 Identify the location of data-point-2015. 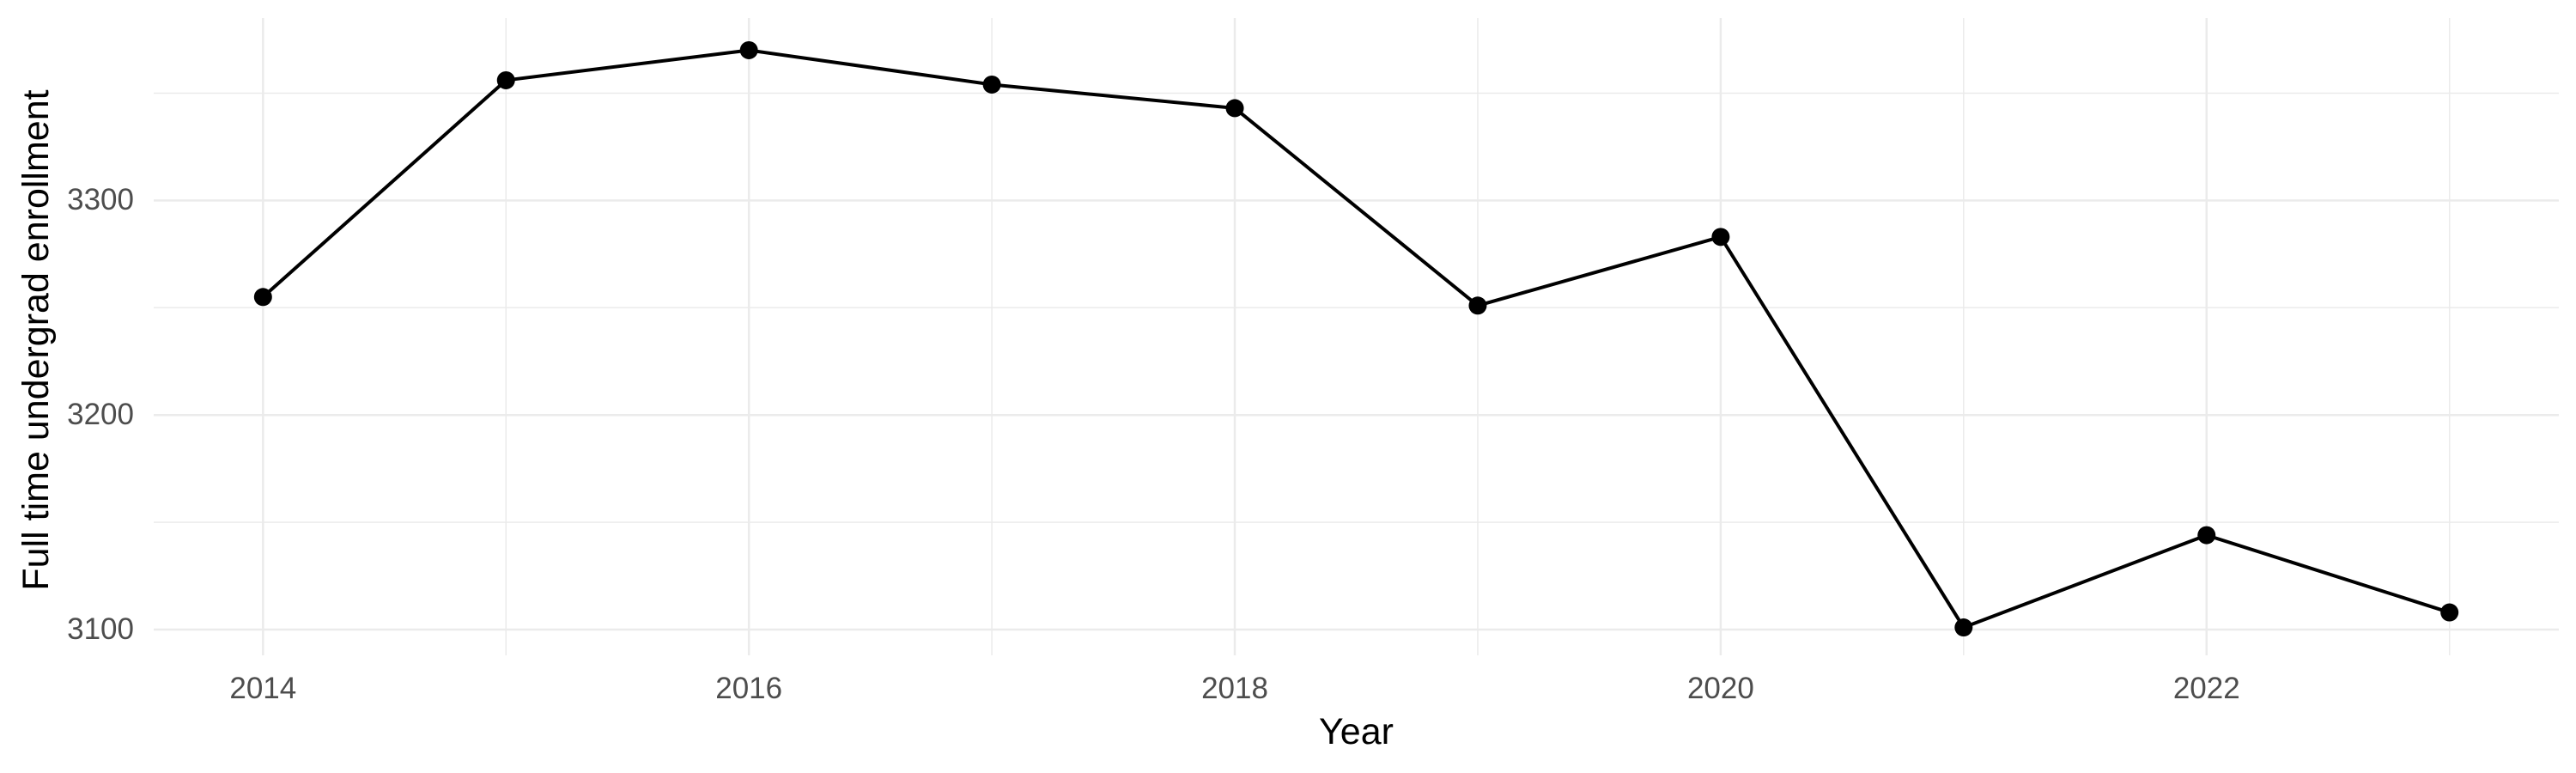
(505, 79).